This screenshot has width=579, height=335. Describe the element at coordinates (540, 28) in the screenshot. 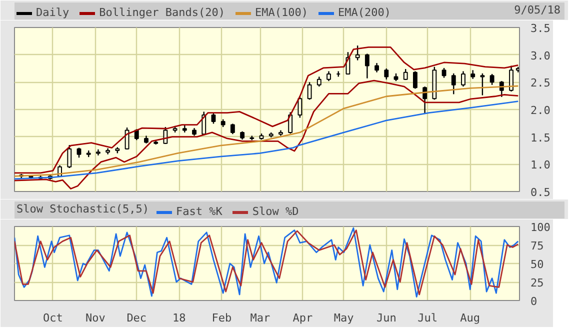

I see `y-tick-label: 3.5` at that location.